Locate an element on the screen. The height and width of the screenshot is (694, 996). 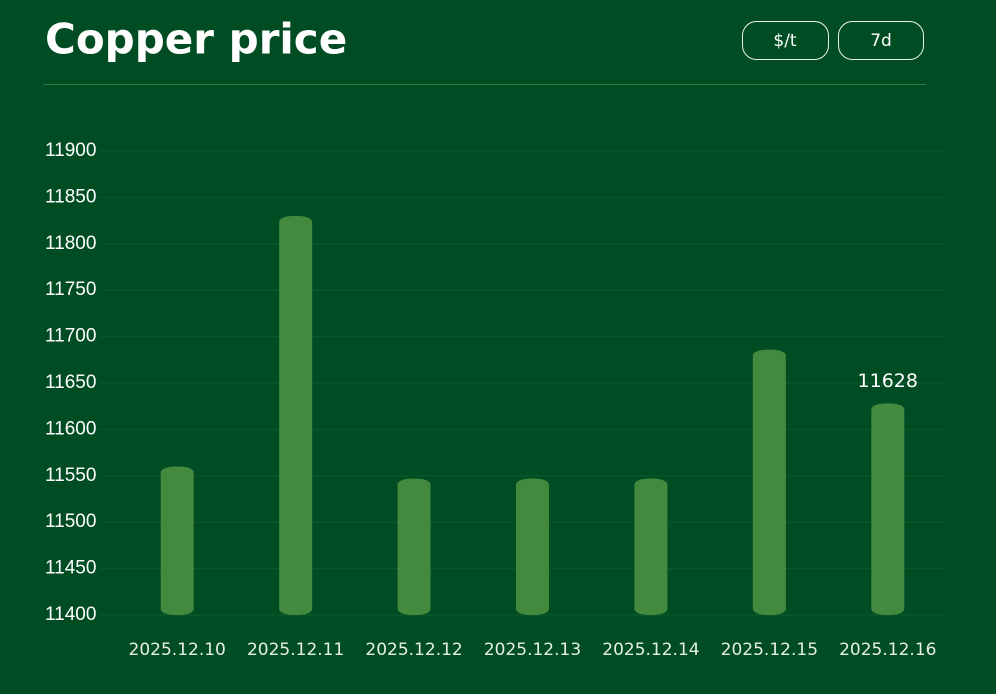
button-label: 7d is located at coordinates (881, 41).